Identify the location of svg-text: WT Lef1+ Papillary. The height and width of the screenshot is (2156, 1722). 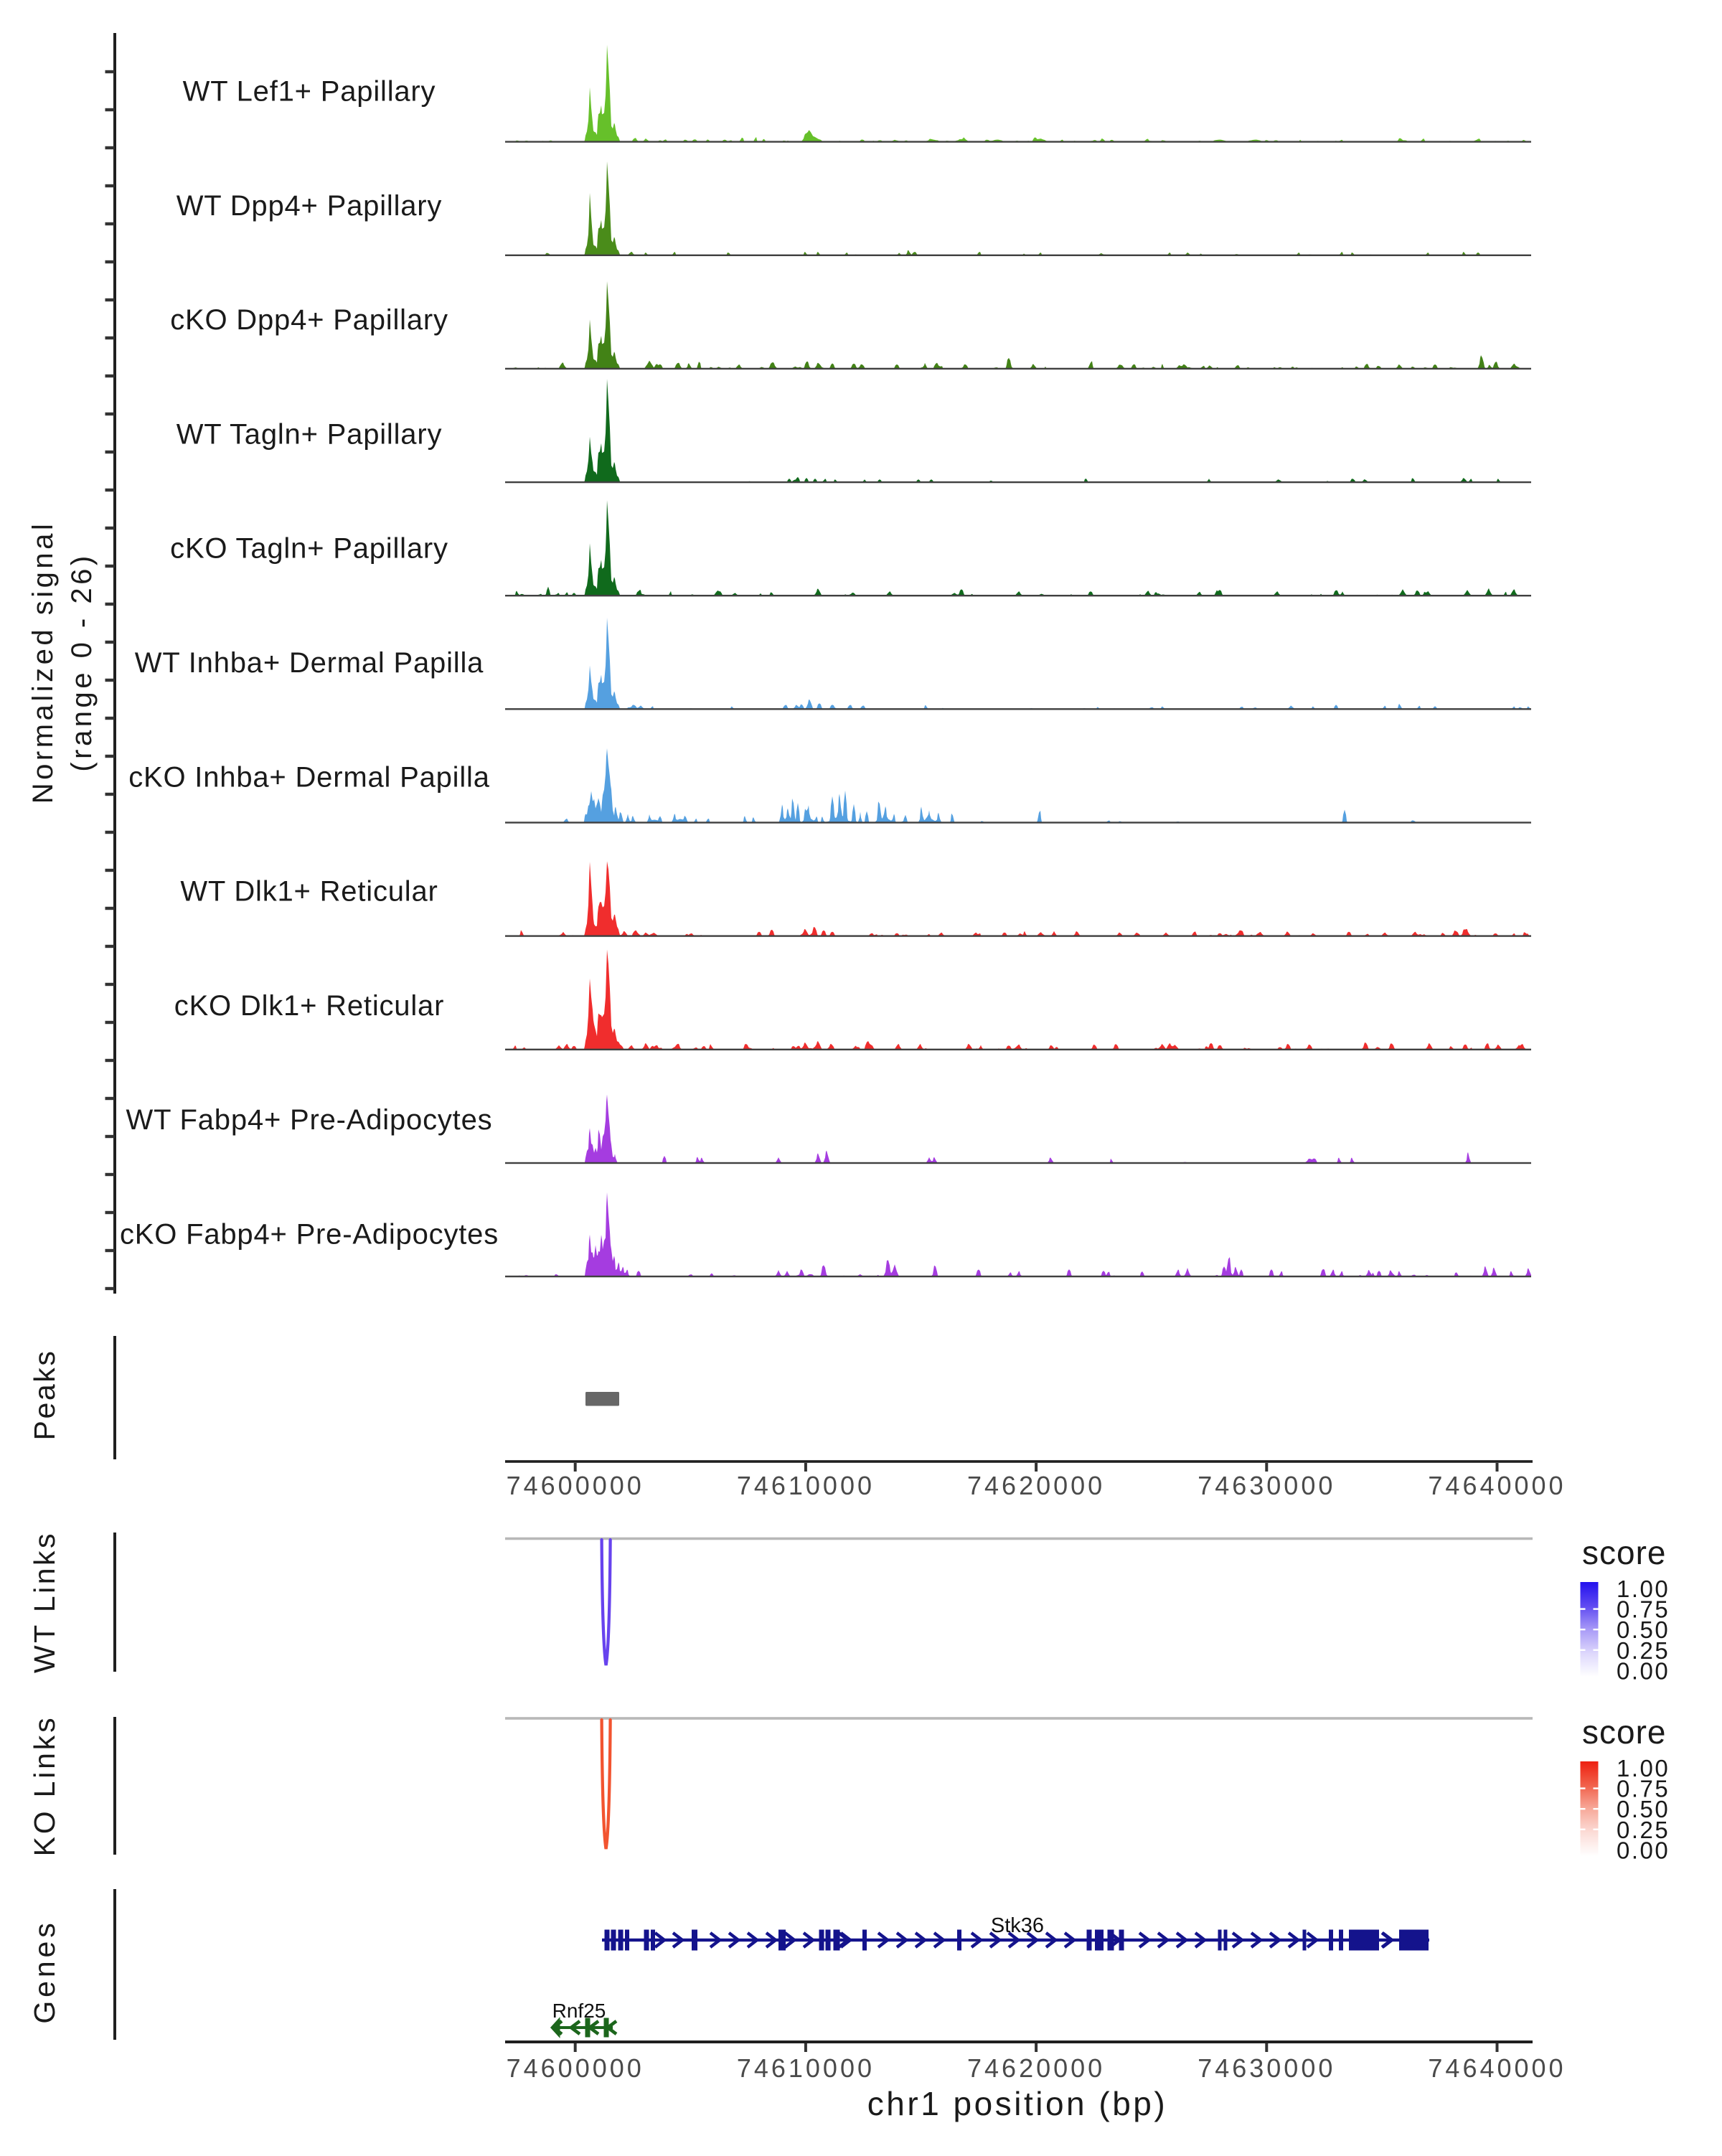
(310, 92).